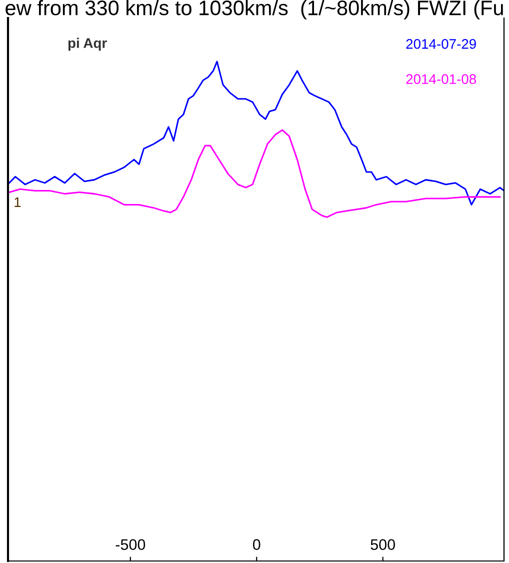  What do you see at coordinates (17, 202) in the screenshot?
I see `annotation: 1` at bounding box center [17, 202].